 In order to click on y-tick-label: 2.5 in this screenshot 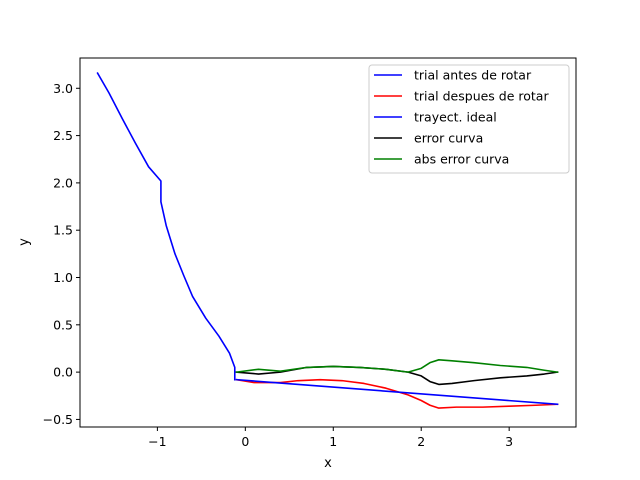, I will do `click(63, 135)`.